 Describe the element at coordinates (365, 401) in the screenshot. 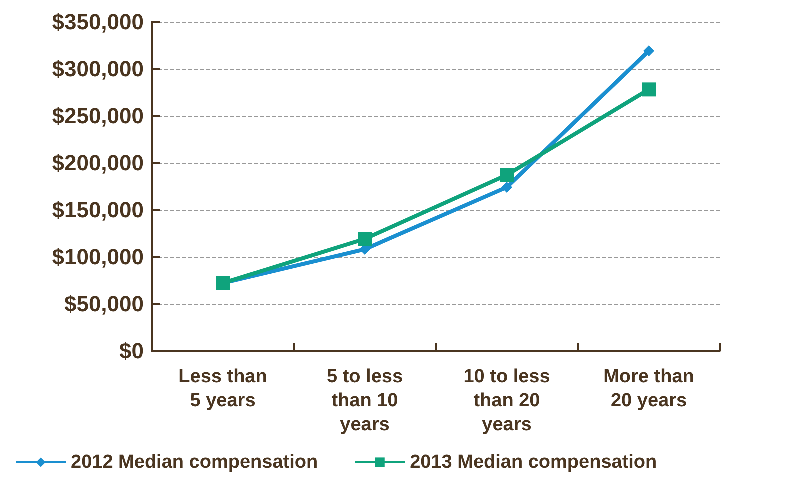

I see `x-tick-label: 5 to less than 10 years` at that location.